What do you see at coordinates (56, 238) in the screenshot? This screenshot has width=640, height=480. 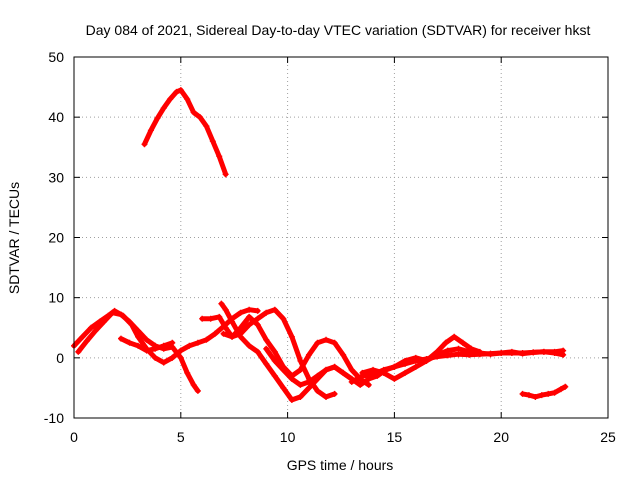 I see `y-tick-label: 20` at bounding box center [56, 238].